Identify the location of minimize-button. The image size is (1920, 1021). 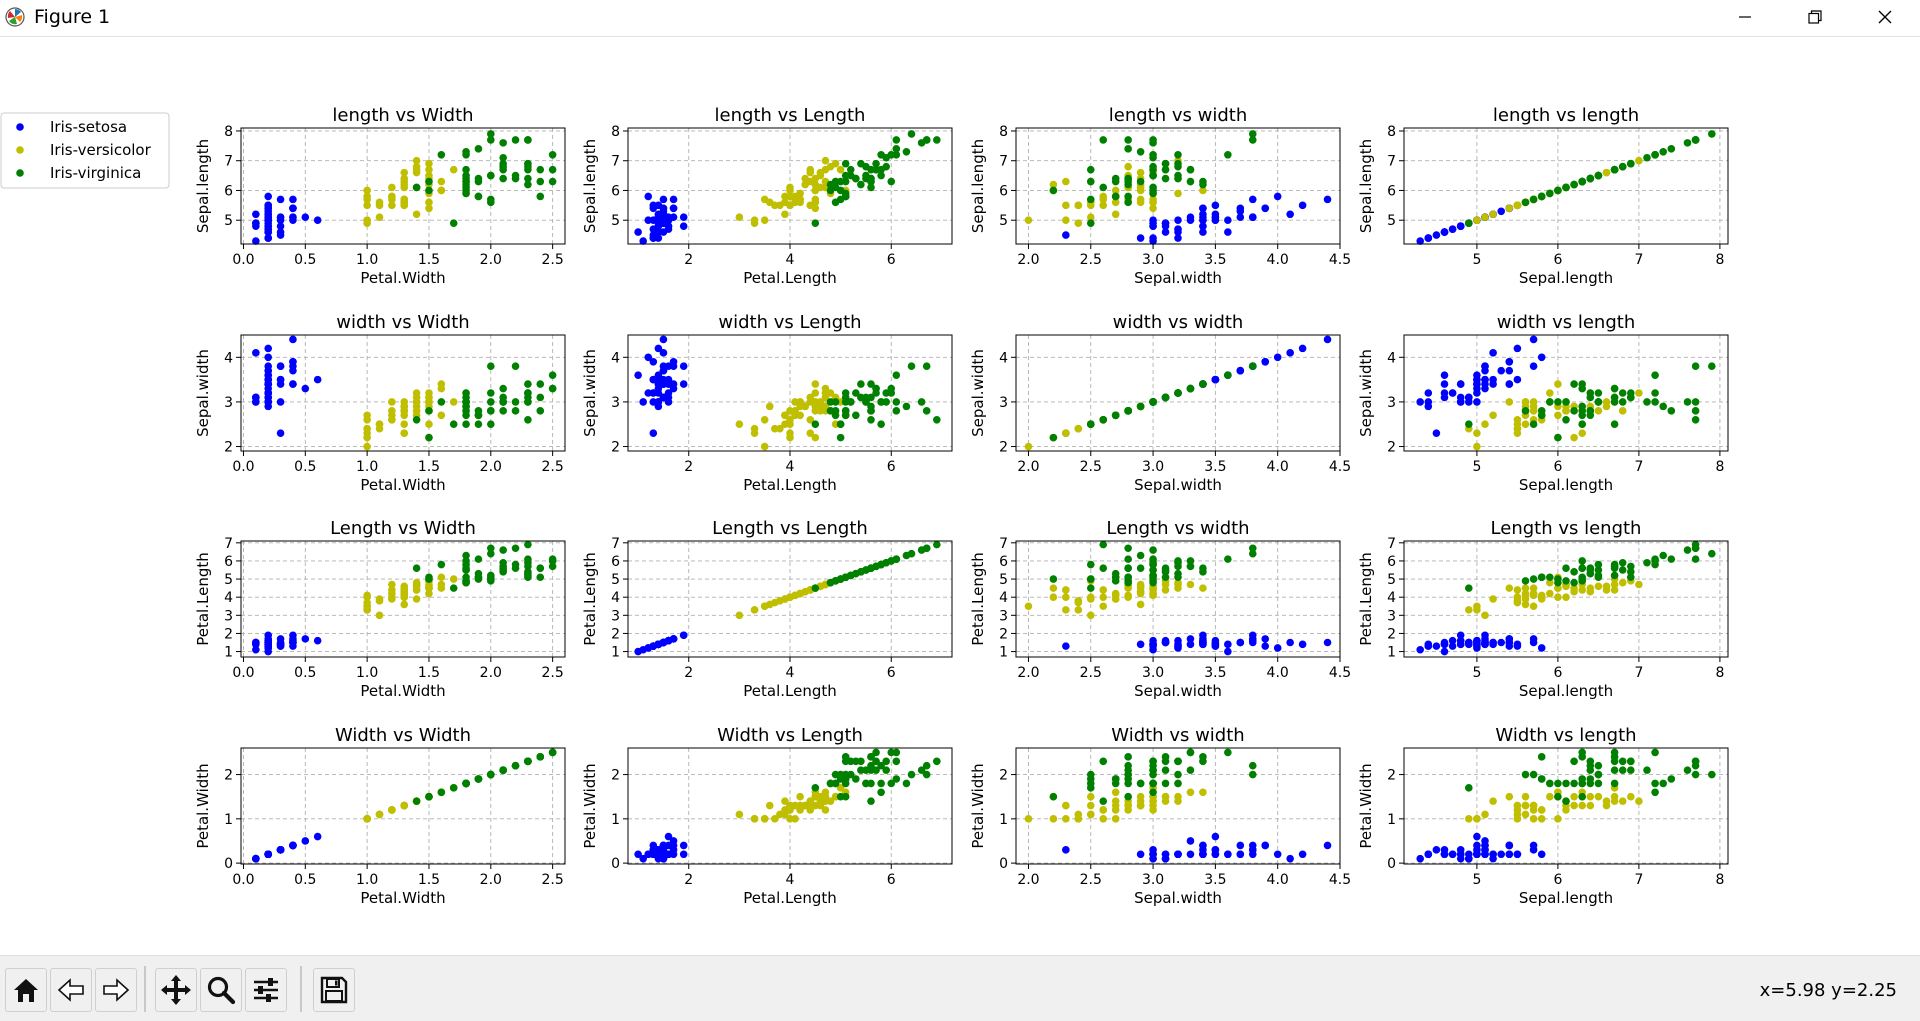
(1745, 17).